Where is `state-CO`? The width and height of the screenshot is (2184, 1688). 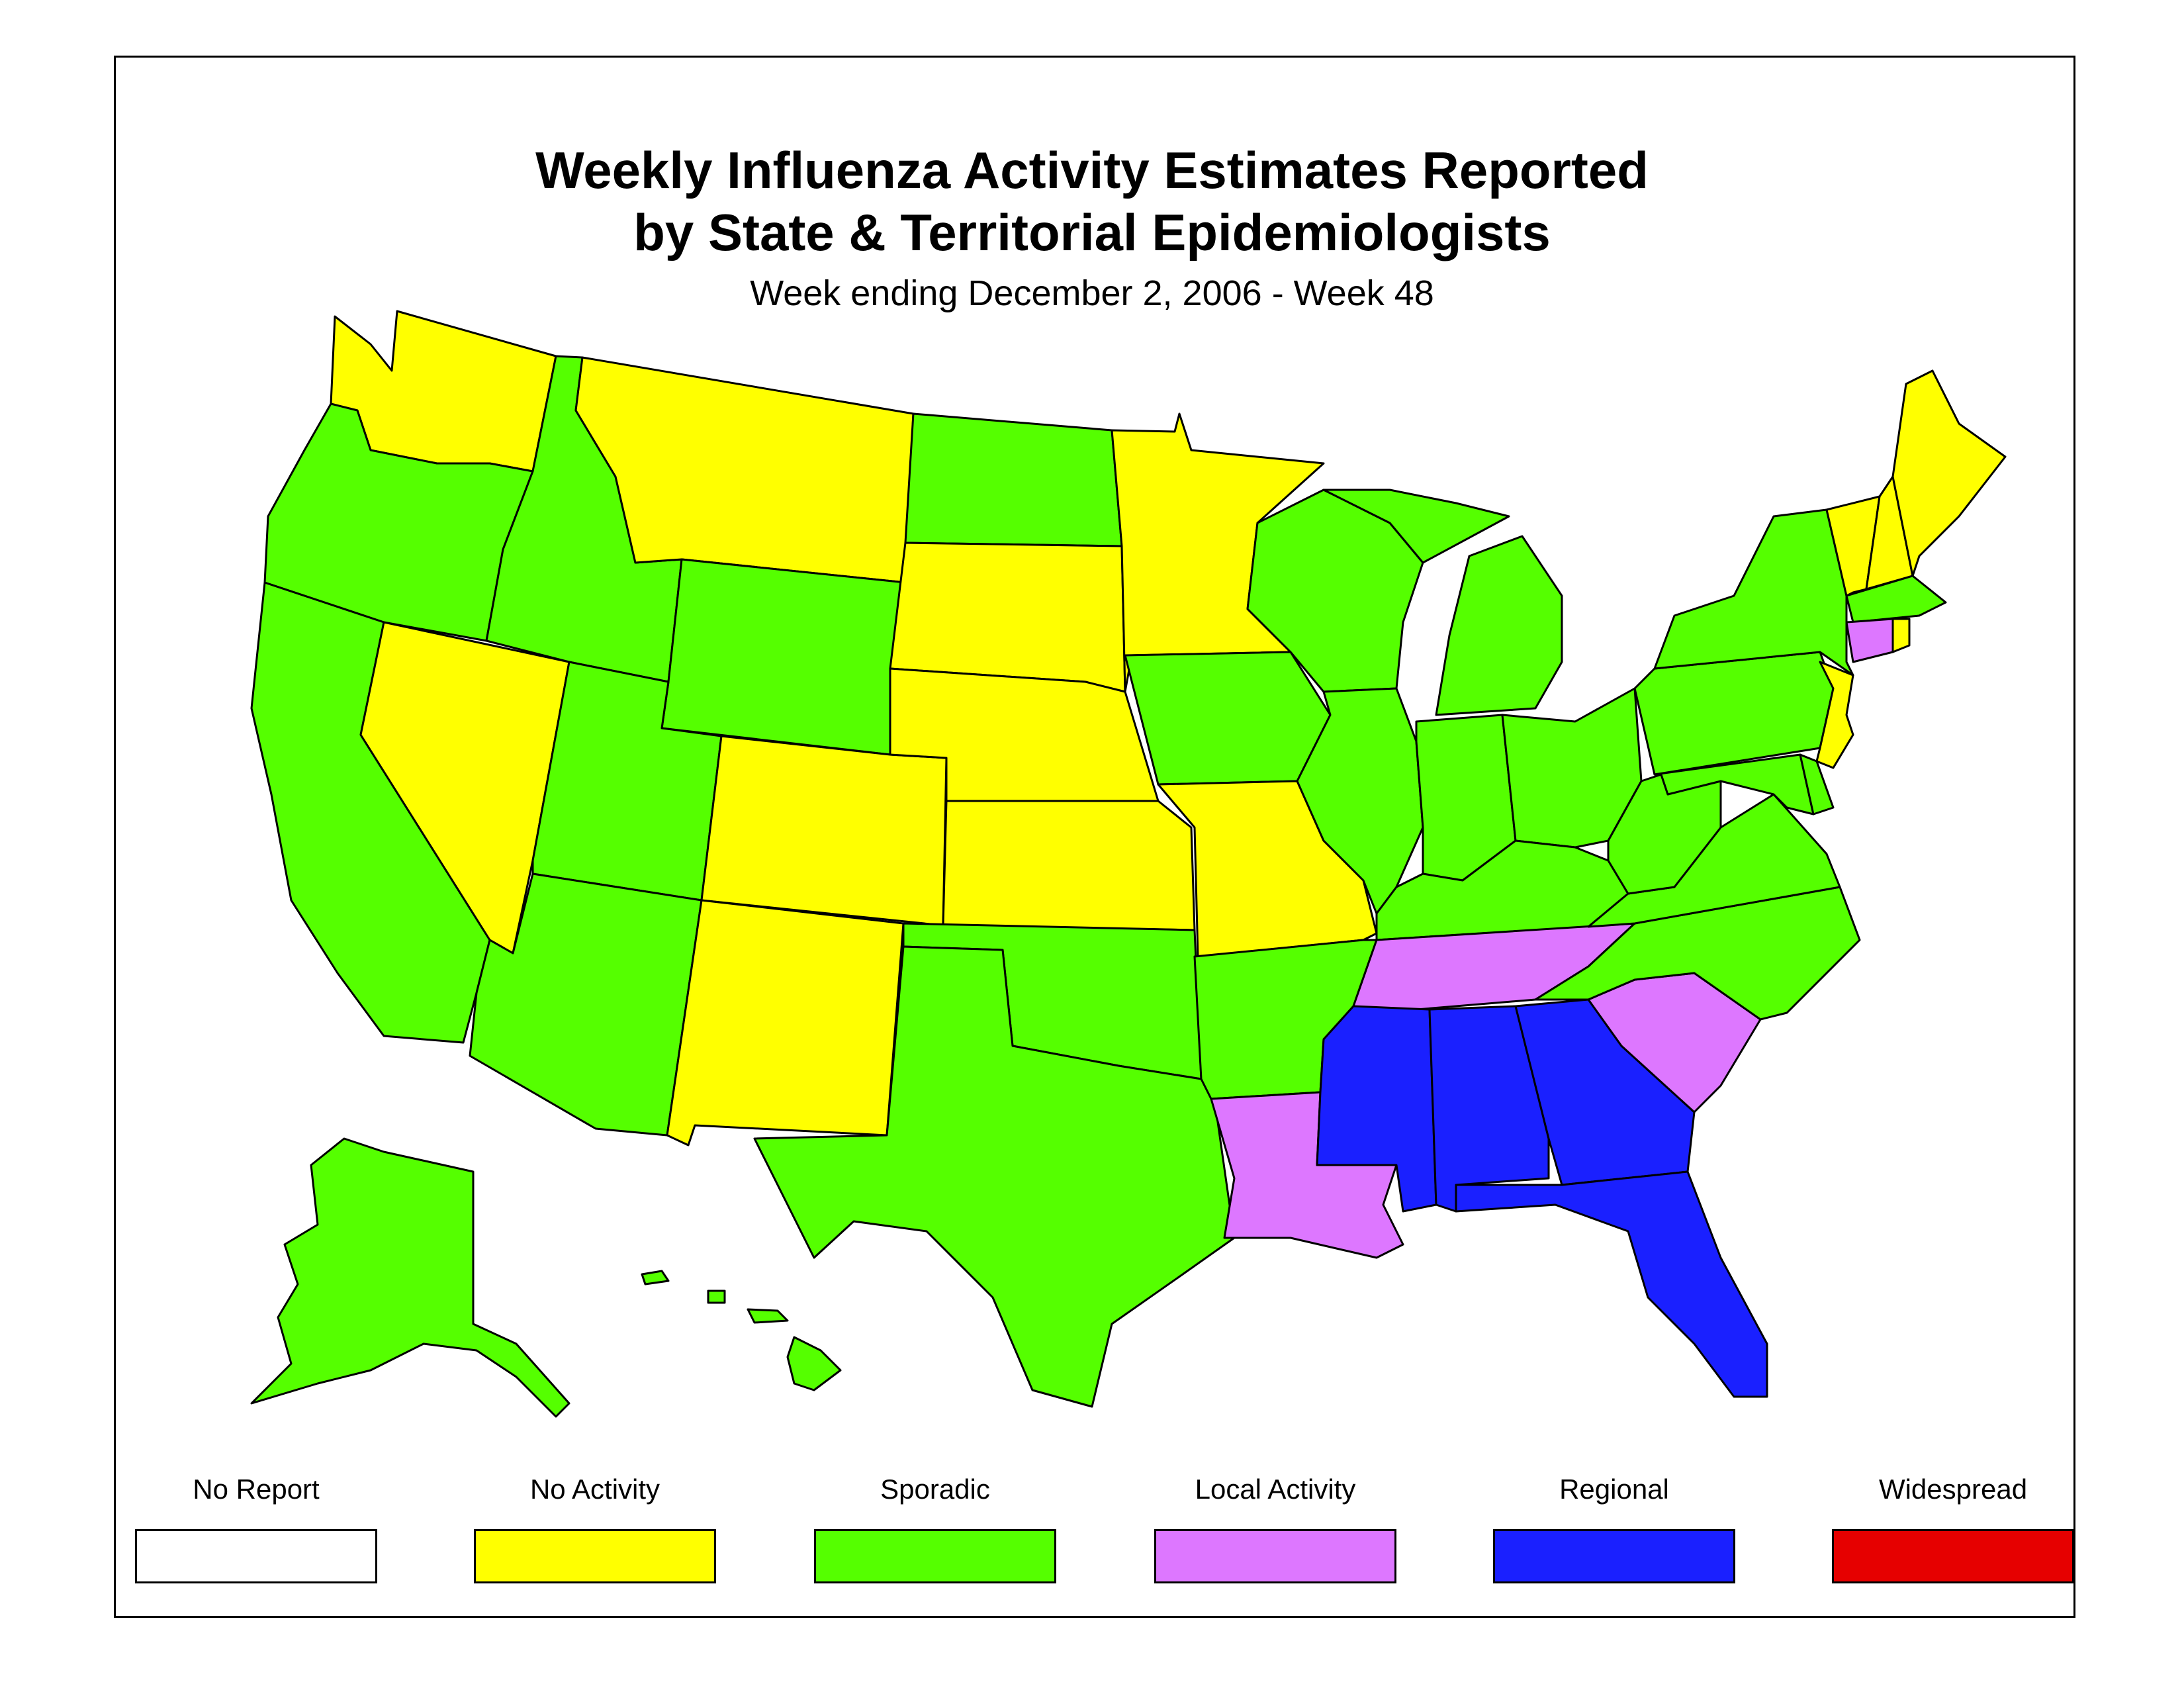
state-CO is located at coordinates (824, 831).